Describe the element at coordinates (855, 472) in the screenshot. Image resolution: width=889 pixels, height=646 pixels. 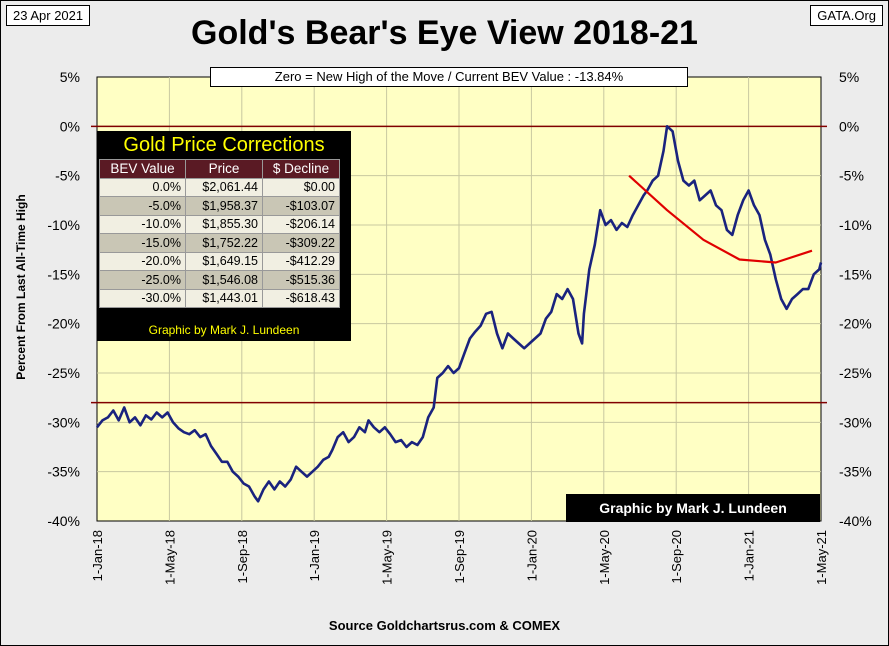
I see `y-tick-label-right: -35%` at that location.